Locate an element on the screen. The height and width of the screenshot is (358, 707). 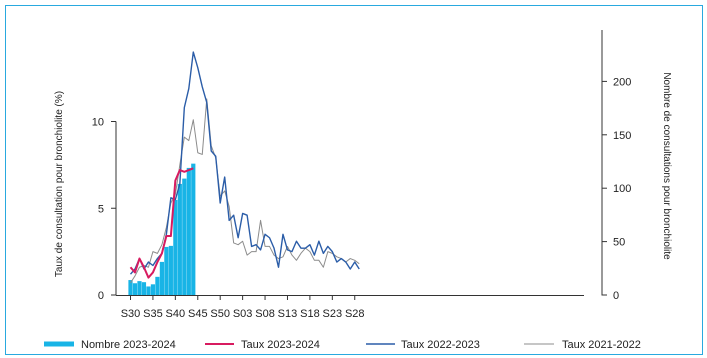
legend-label-0: Nombre 2023-2024 is located at coordinates (128, 345).